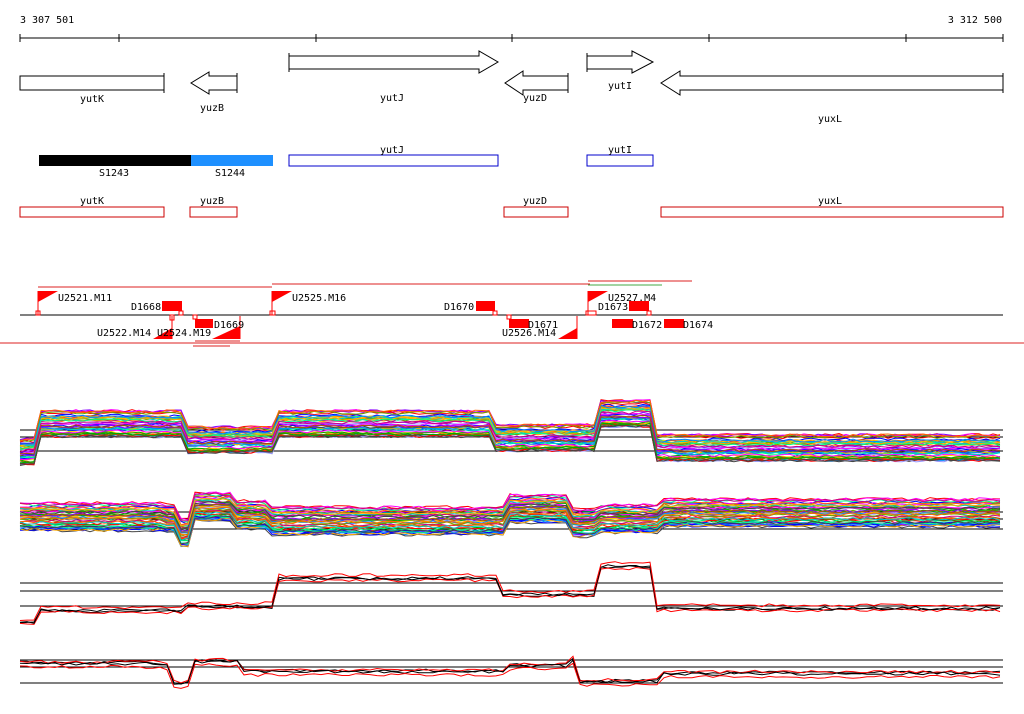  Describe the element at coordinates (392, 98) in the screenshot. I see `gene-label-yutJ: yutJ` at that location.